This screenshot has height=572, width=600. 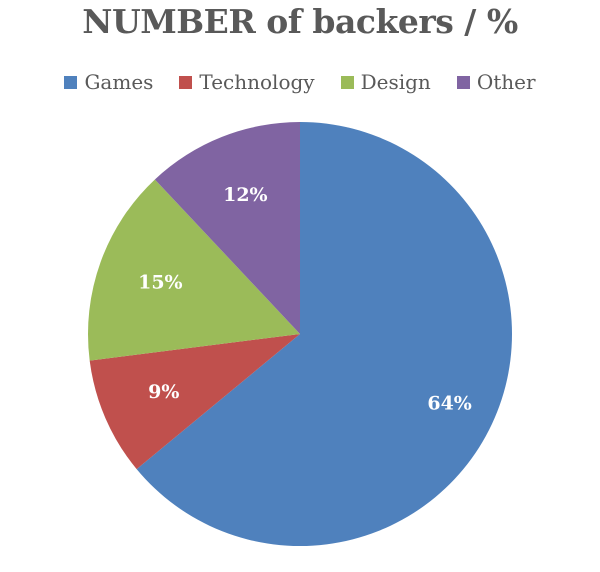 I want to click on pie-label-technology: 9%, so click(x=163, y=392).